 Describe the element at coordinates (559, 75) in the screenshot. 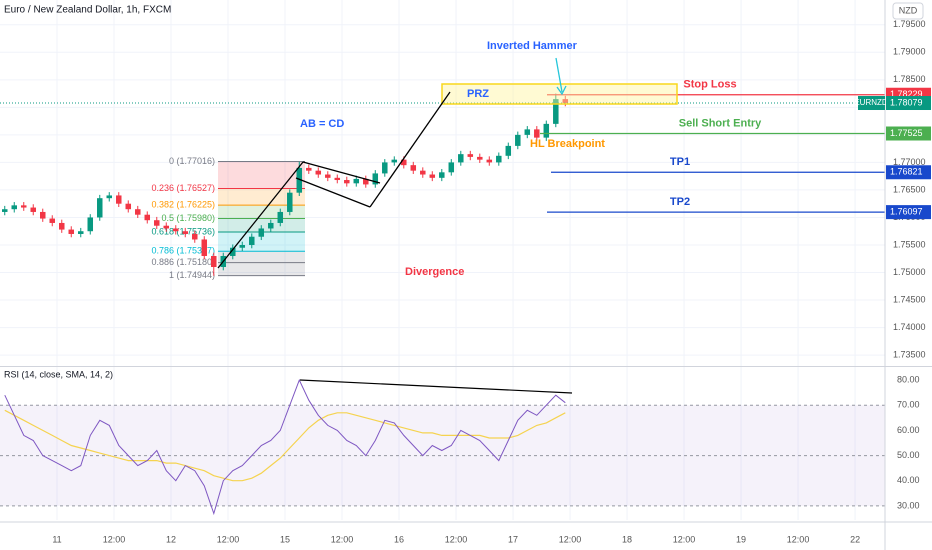

I see `hammer-arrow` at that location.